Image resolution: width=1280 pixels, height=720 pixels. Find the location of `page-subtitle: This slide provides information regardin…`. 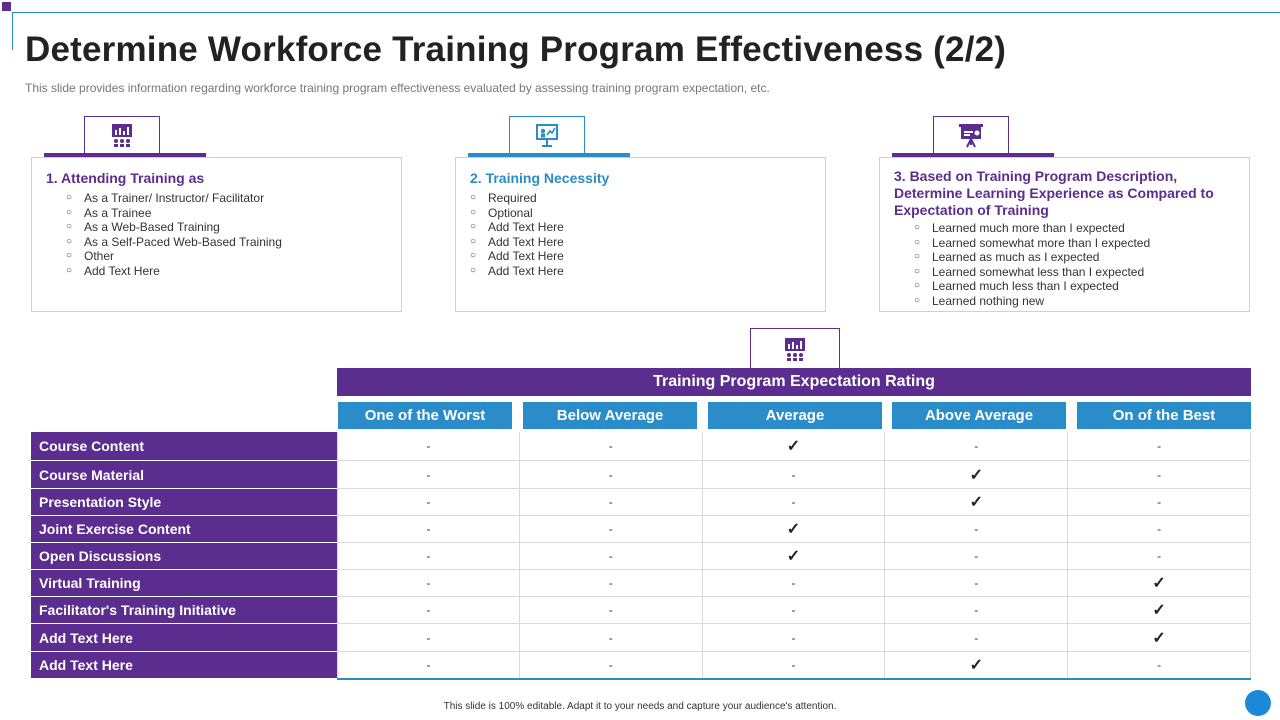

page-subtitle: This slide provides information regardin… is located at coordinates (397, 88).